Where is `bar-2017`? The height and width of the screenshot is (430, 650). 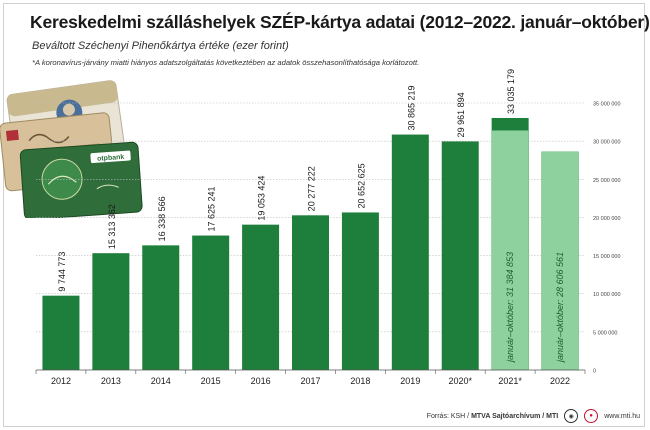 bar-2017 is located at coordinates (310, 292).